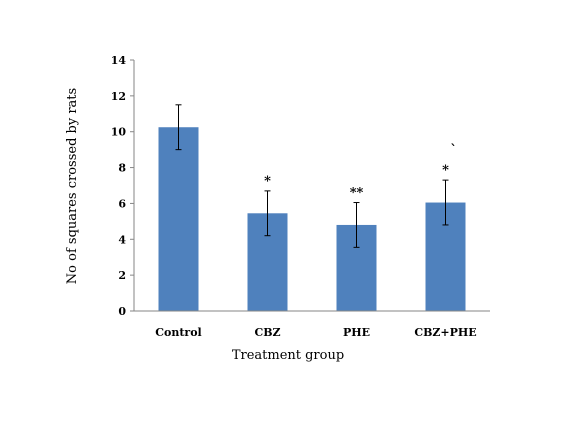 The image size is (580, 439). What do you see at coordinates (356, 332) in the screenshot?
I see `category-label: PHE` at bounding box center [356, 332].